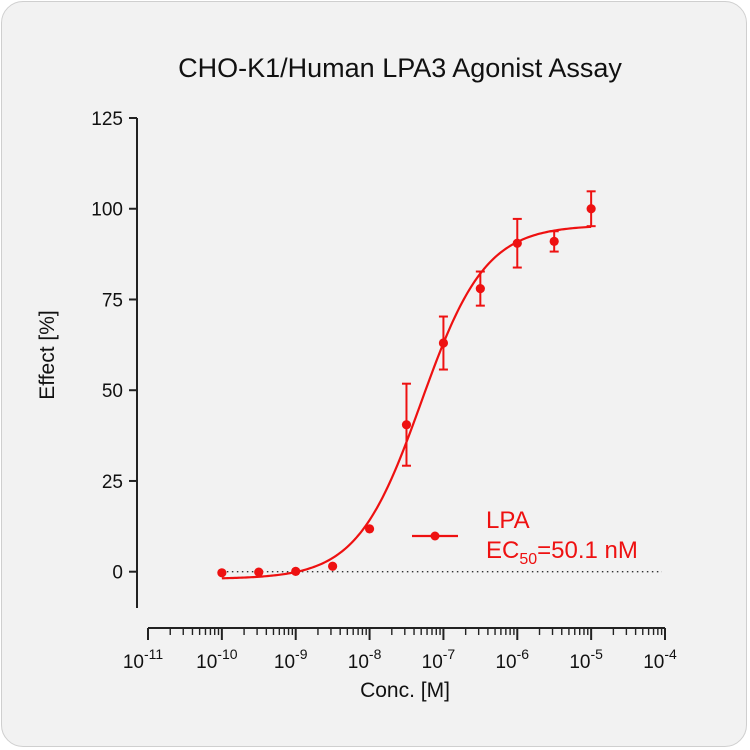 The height and width of the screenshot is (750, 750). What do you see at coordinates (405, 690) in the screenshot?
I see `x-axis-label: Conc. [M]` at bounding box center [405, 690].